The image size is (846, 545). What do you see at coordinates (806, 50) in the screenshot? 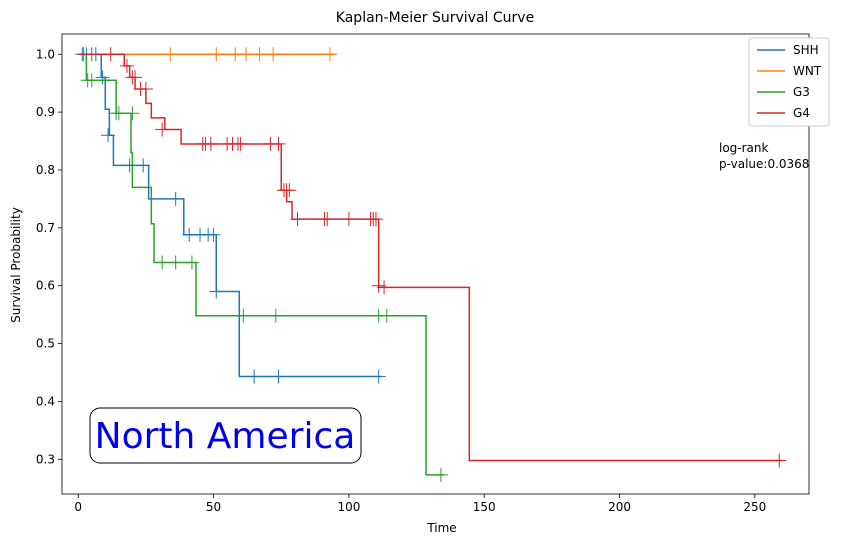
I see `legend-label: SHH` at bounding box center [806, 50].